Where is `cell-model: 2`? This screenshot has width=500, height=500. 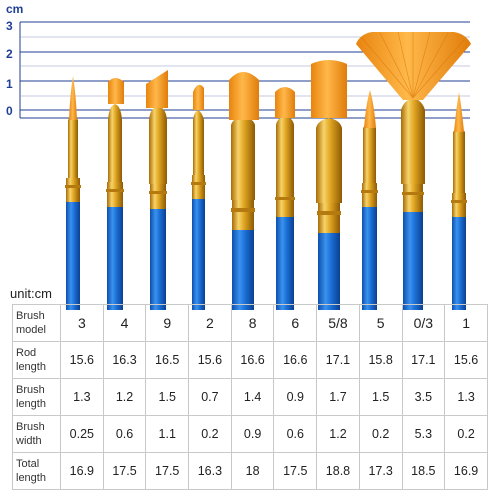 cell-model: 2 is located at coordinates (210, 323).